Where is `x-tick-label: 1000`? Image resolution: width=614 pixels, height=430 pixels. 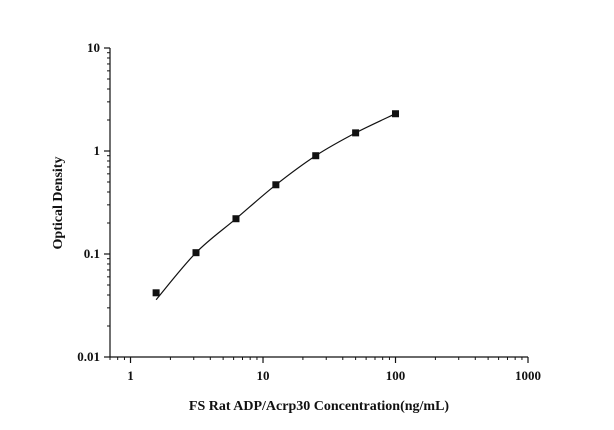 x-tick-label: 1000 is located at coordinates (528, 375).